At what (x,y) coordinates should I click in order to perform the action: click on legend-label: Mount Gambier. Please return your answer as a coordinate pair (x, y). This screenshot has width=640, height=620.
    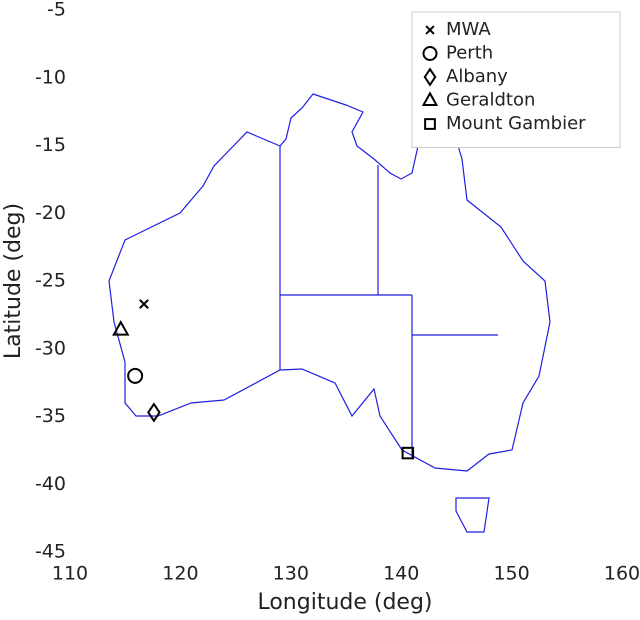
    Looking at the image, I should click on (516, 123).